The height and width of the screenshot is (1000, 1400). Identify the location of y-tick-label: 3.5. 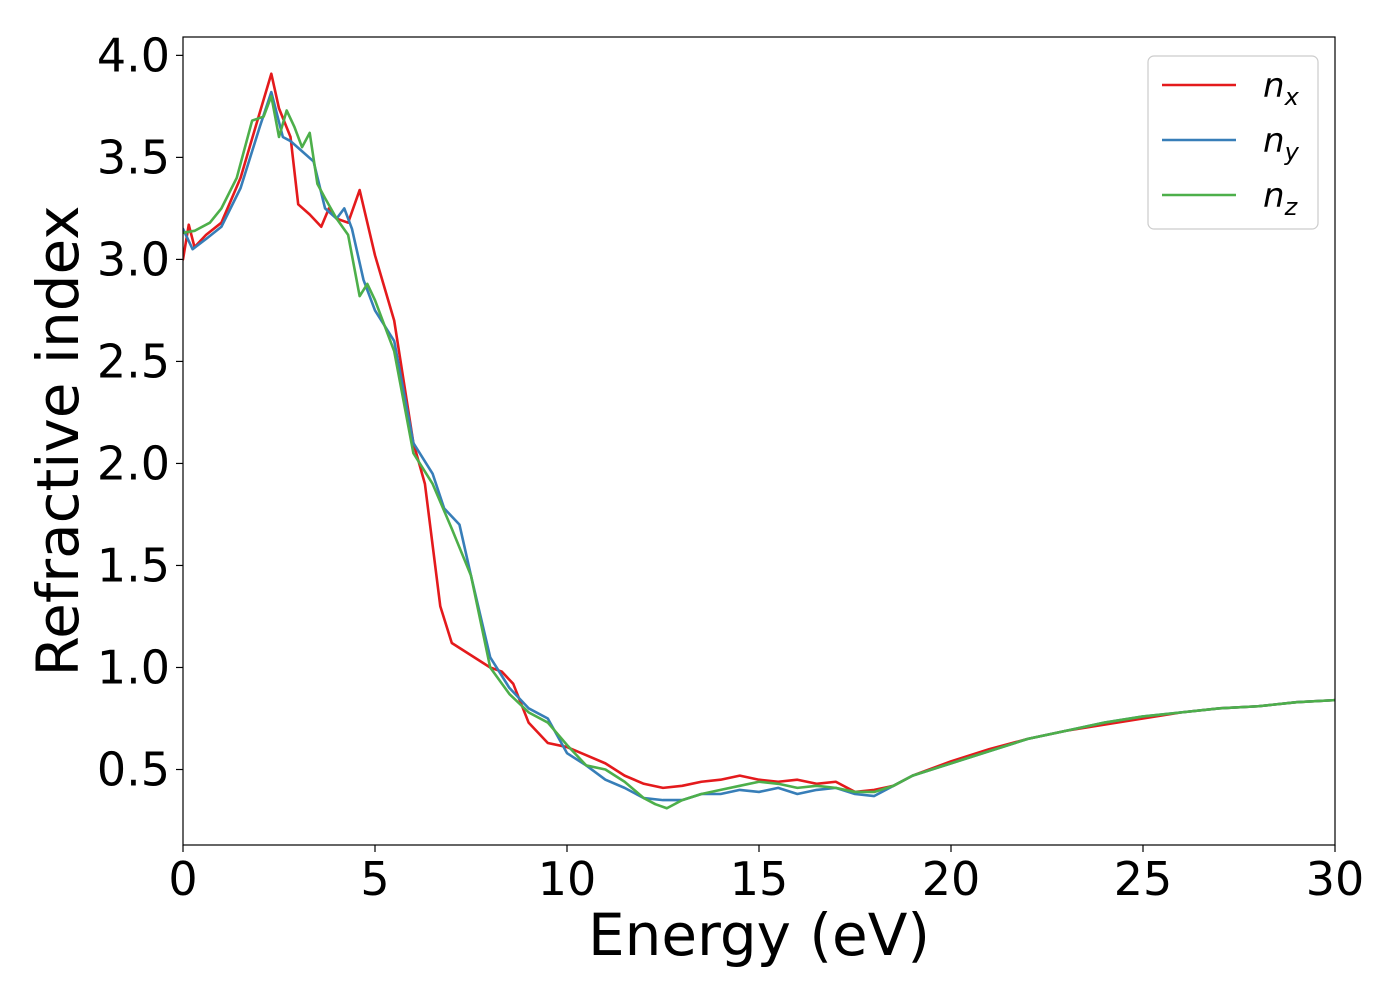
(133, 157).